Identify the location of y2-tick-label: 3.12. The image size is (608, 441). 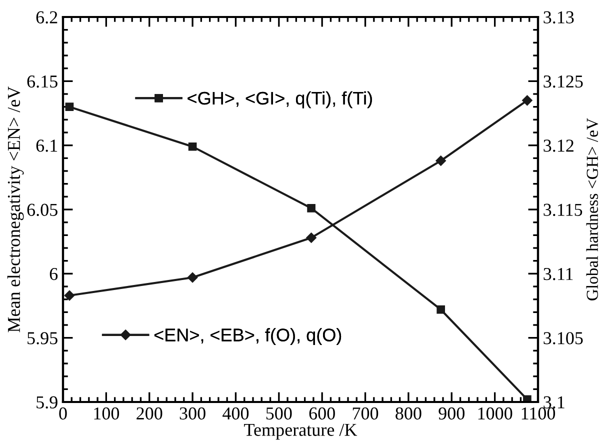
(559, 146).